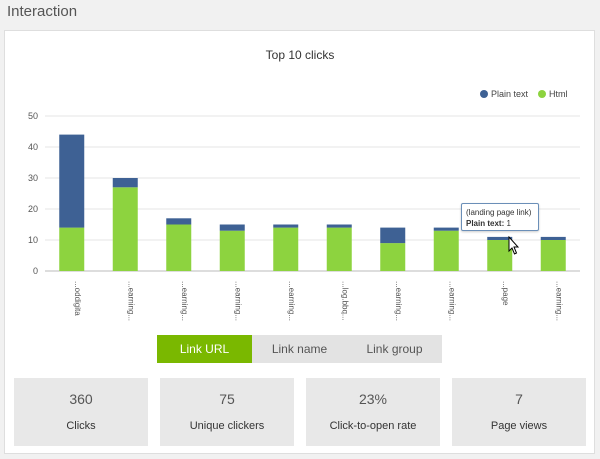 This screenshot has height=459, width=600. Describe the element at coordinates (499, 212) in the screenshot. I see `tooltip-title: (landing page link)` at that location.